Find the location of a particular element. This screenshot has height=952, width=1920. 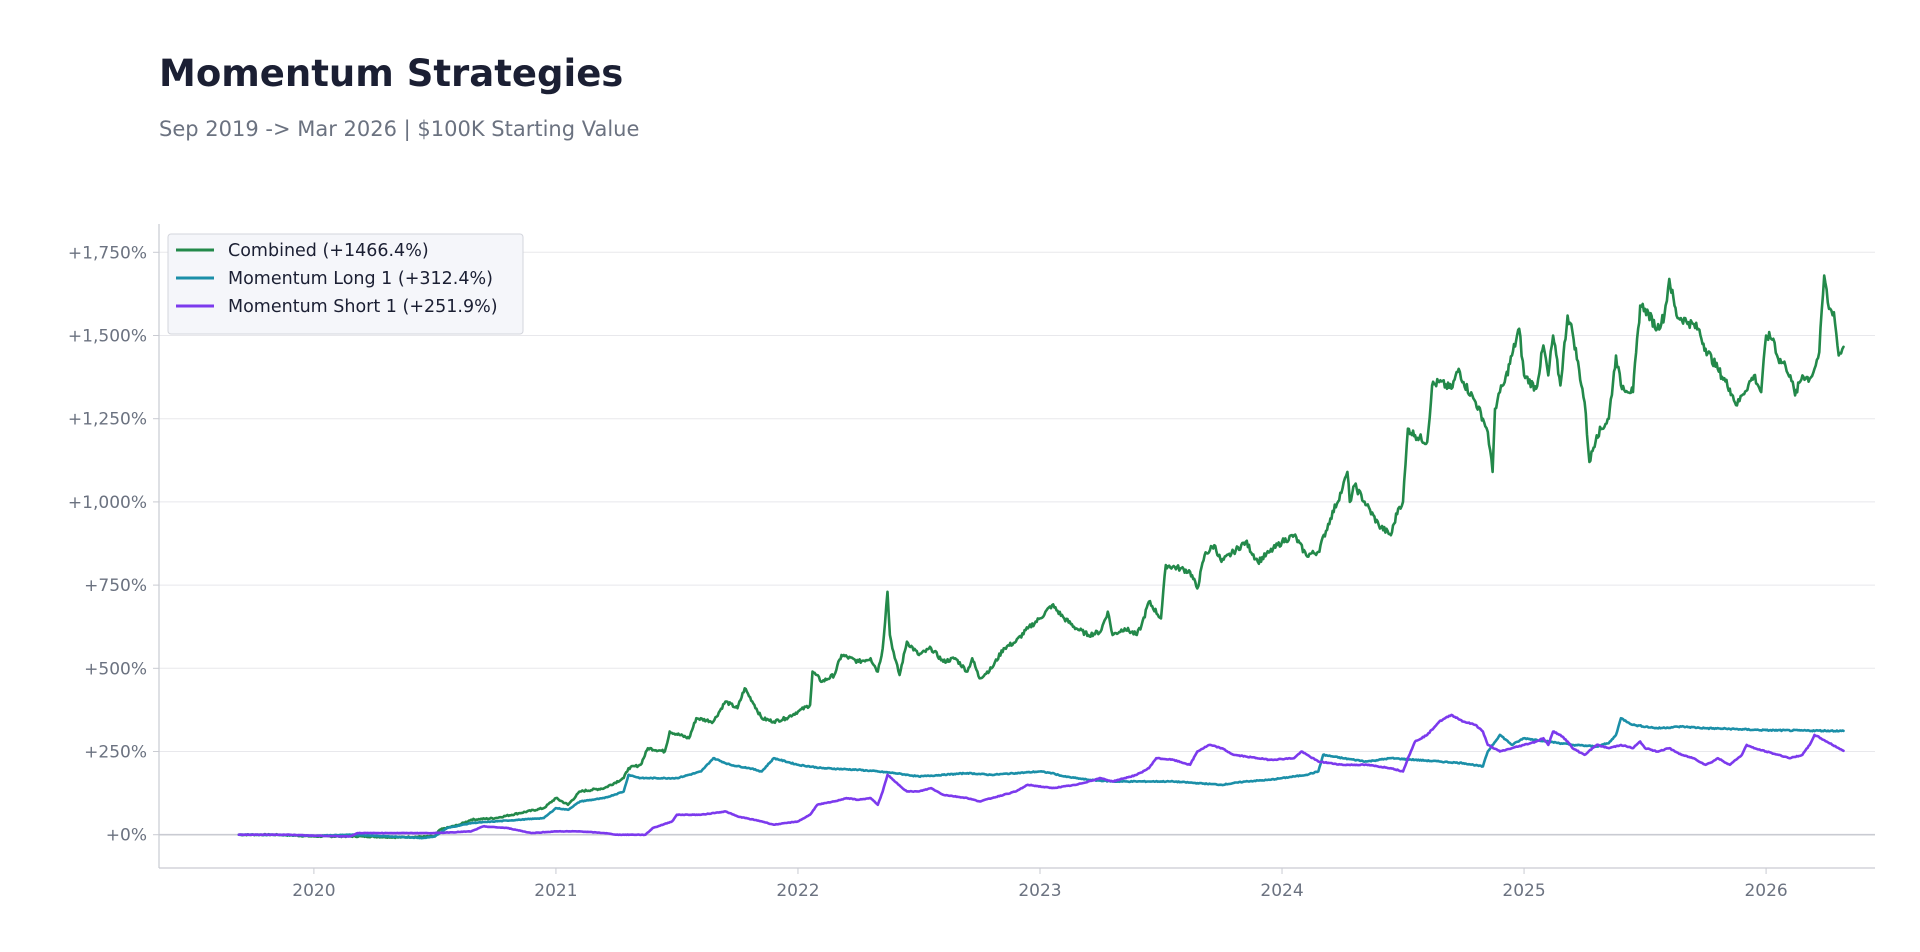

legend-label: Momentum Long 1 (+312.4%) is located at coordinates (360, 279).